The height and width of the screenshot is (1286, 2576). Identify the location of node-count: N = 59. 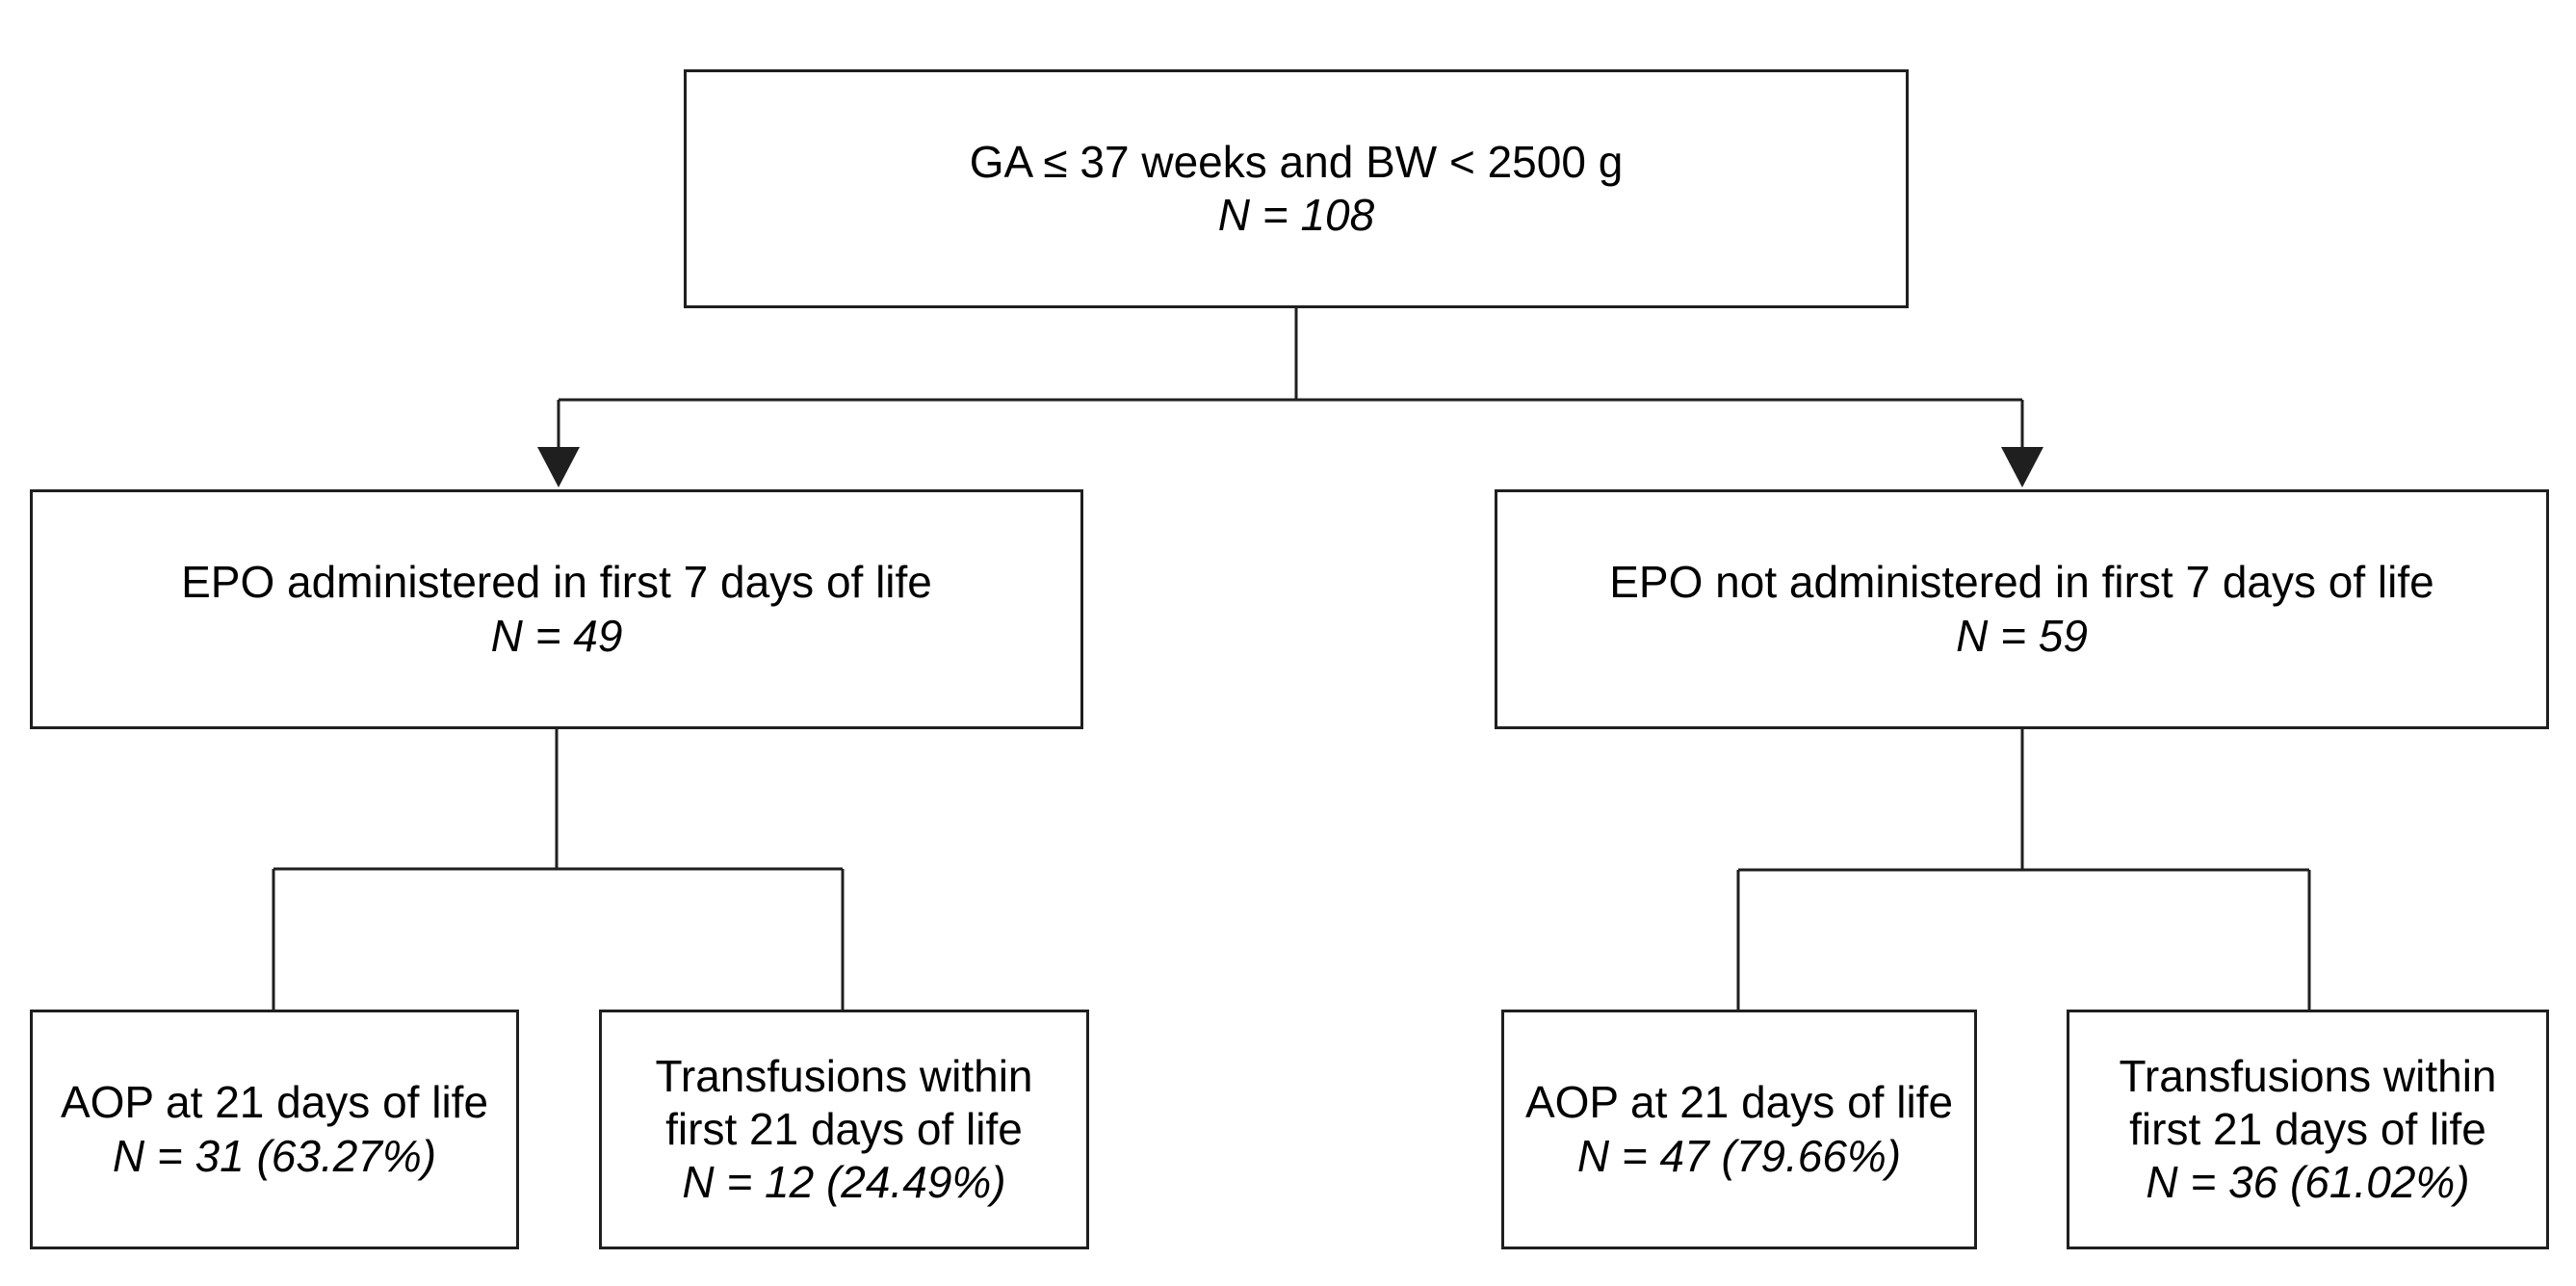
(2022, 635).